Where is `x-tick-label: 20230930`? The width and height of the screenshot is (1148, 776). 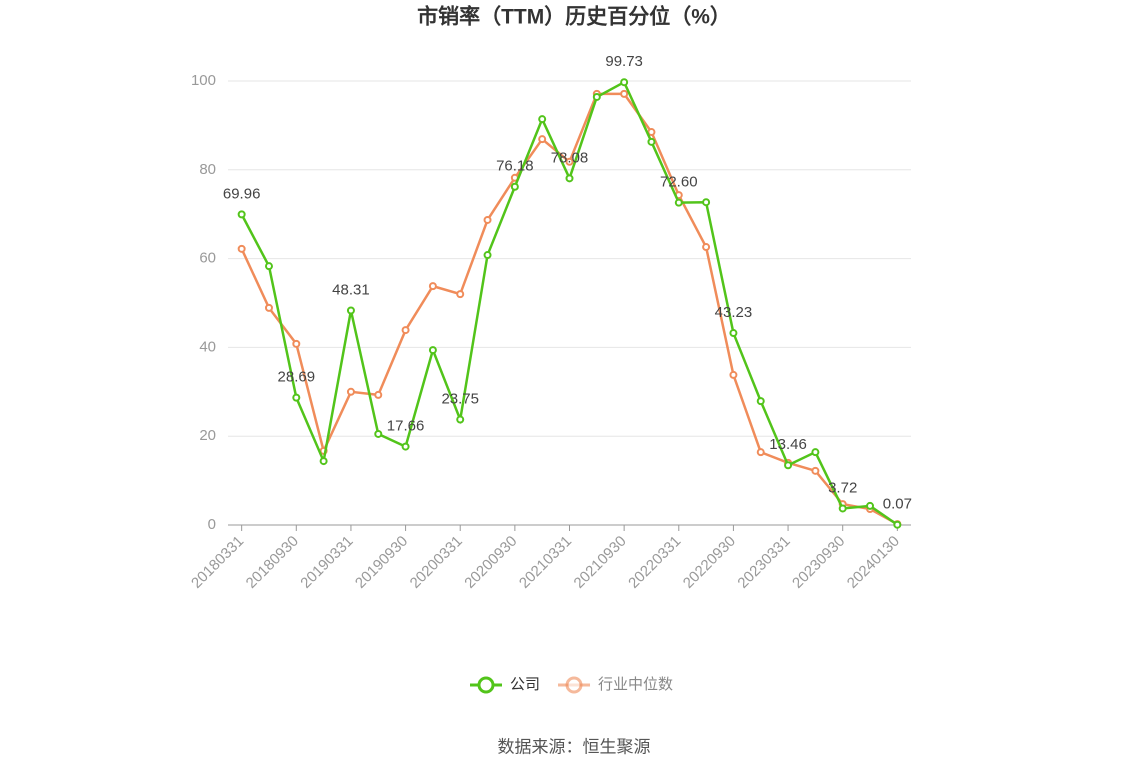
x-tick-label: 20230930 is located at coordinates (818, 562).